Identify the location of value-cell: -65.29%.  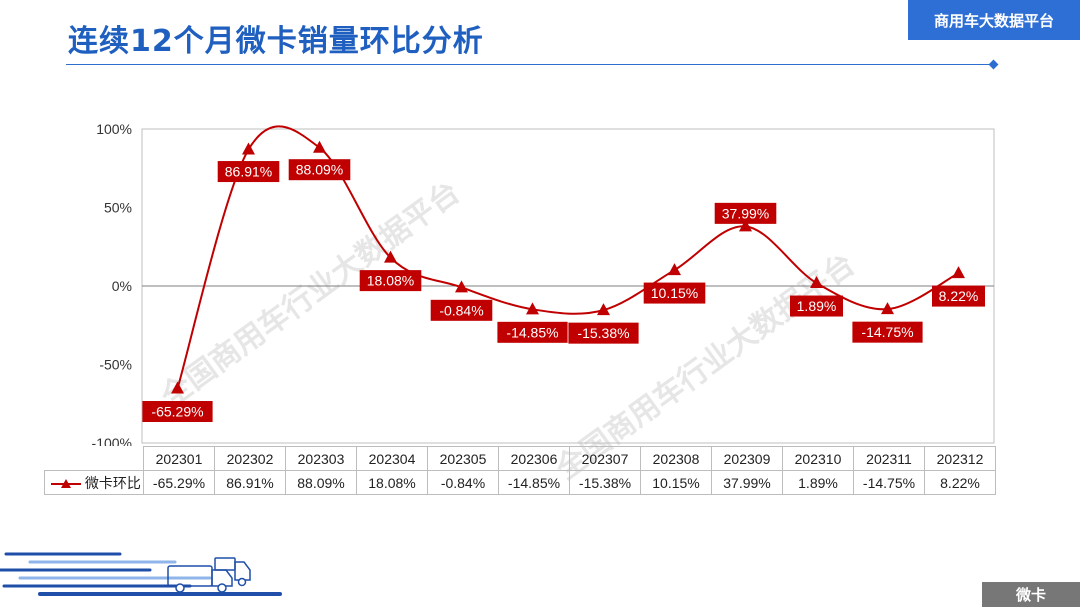
(179, 482).